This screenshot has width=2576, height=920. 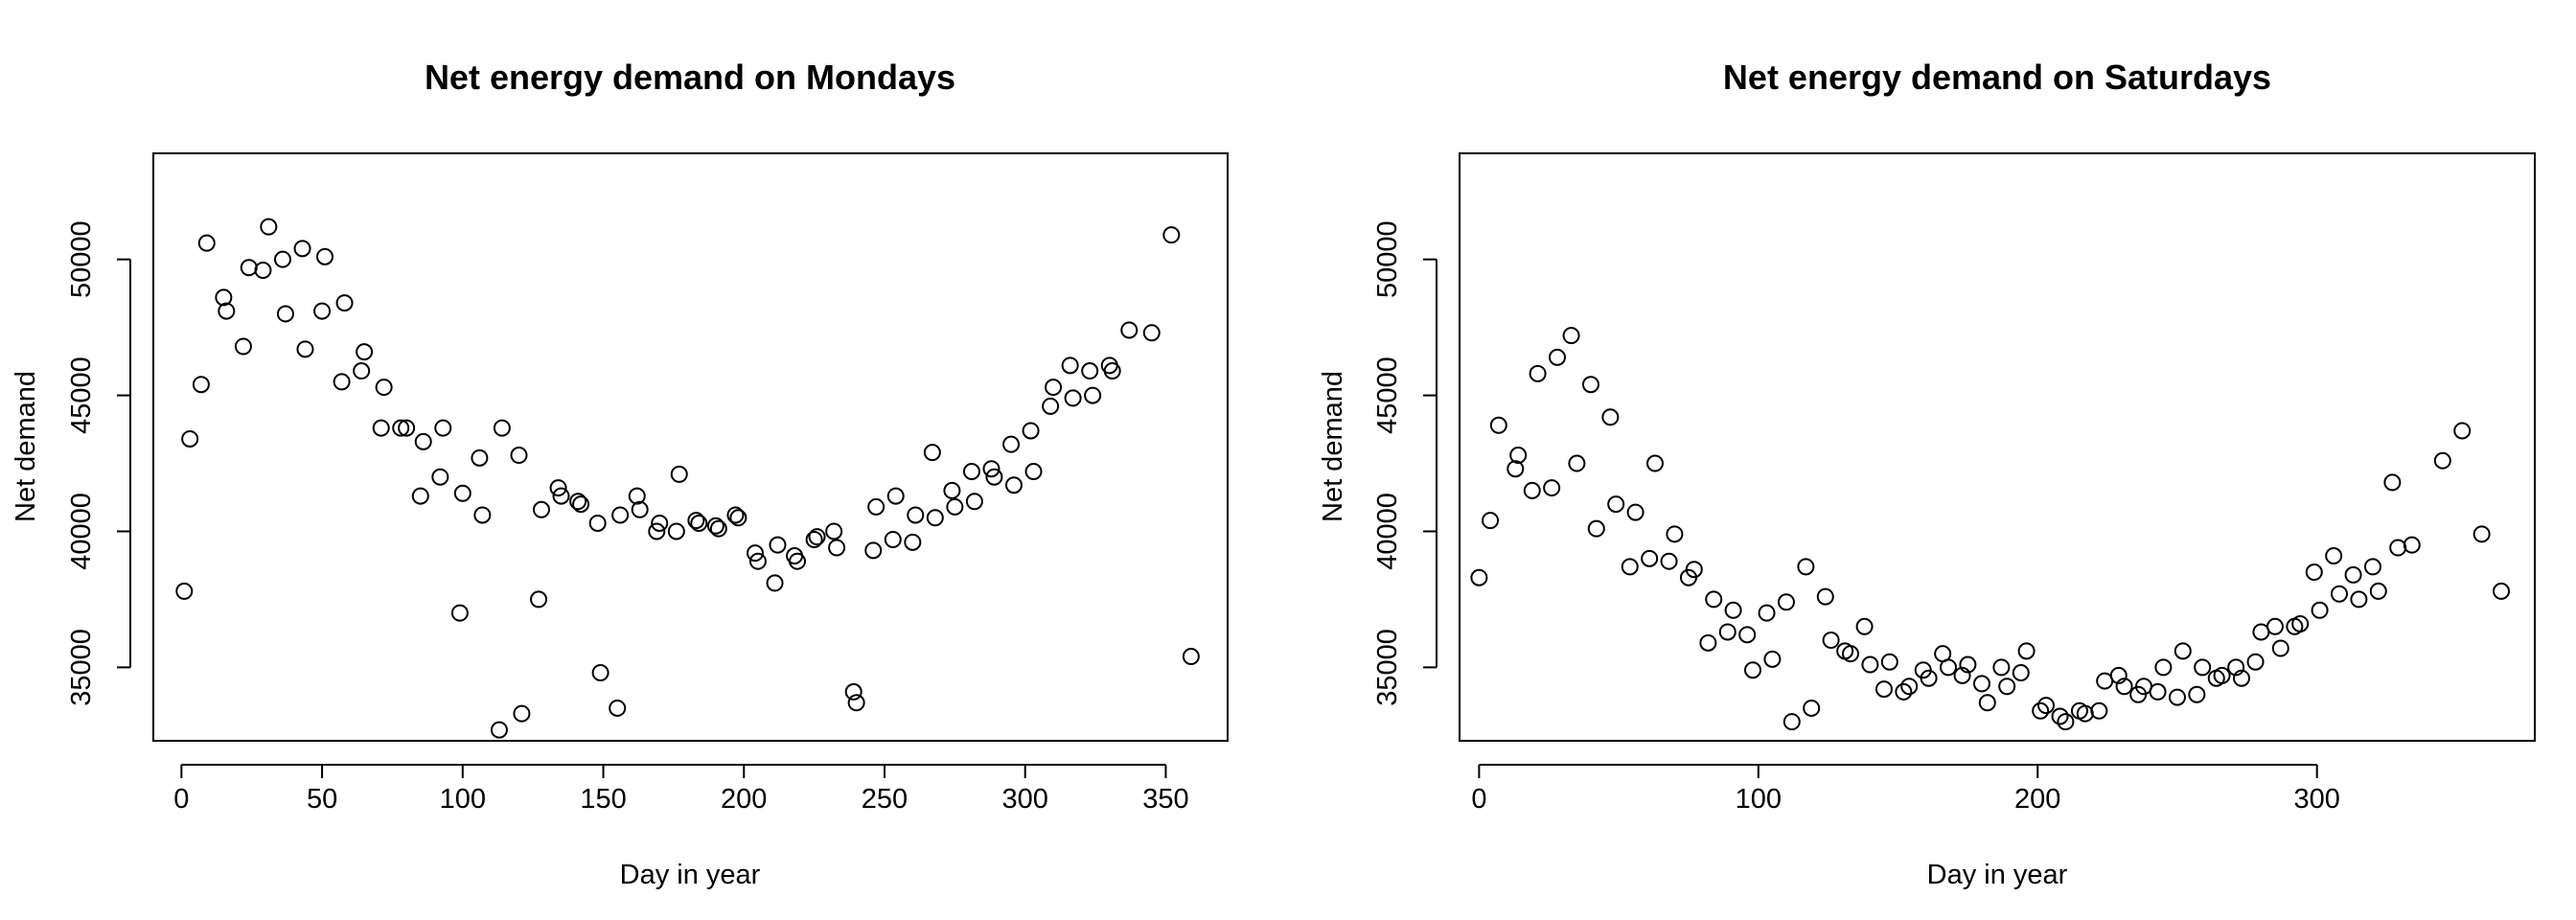 What do you see at coordinates (181, 799) in the screenshot?
I see `x-tick-label: 0` at bounding box center [181, 799].